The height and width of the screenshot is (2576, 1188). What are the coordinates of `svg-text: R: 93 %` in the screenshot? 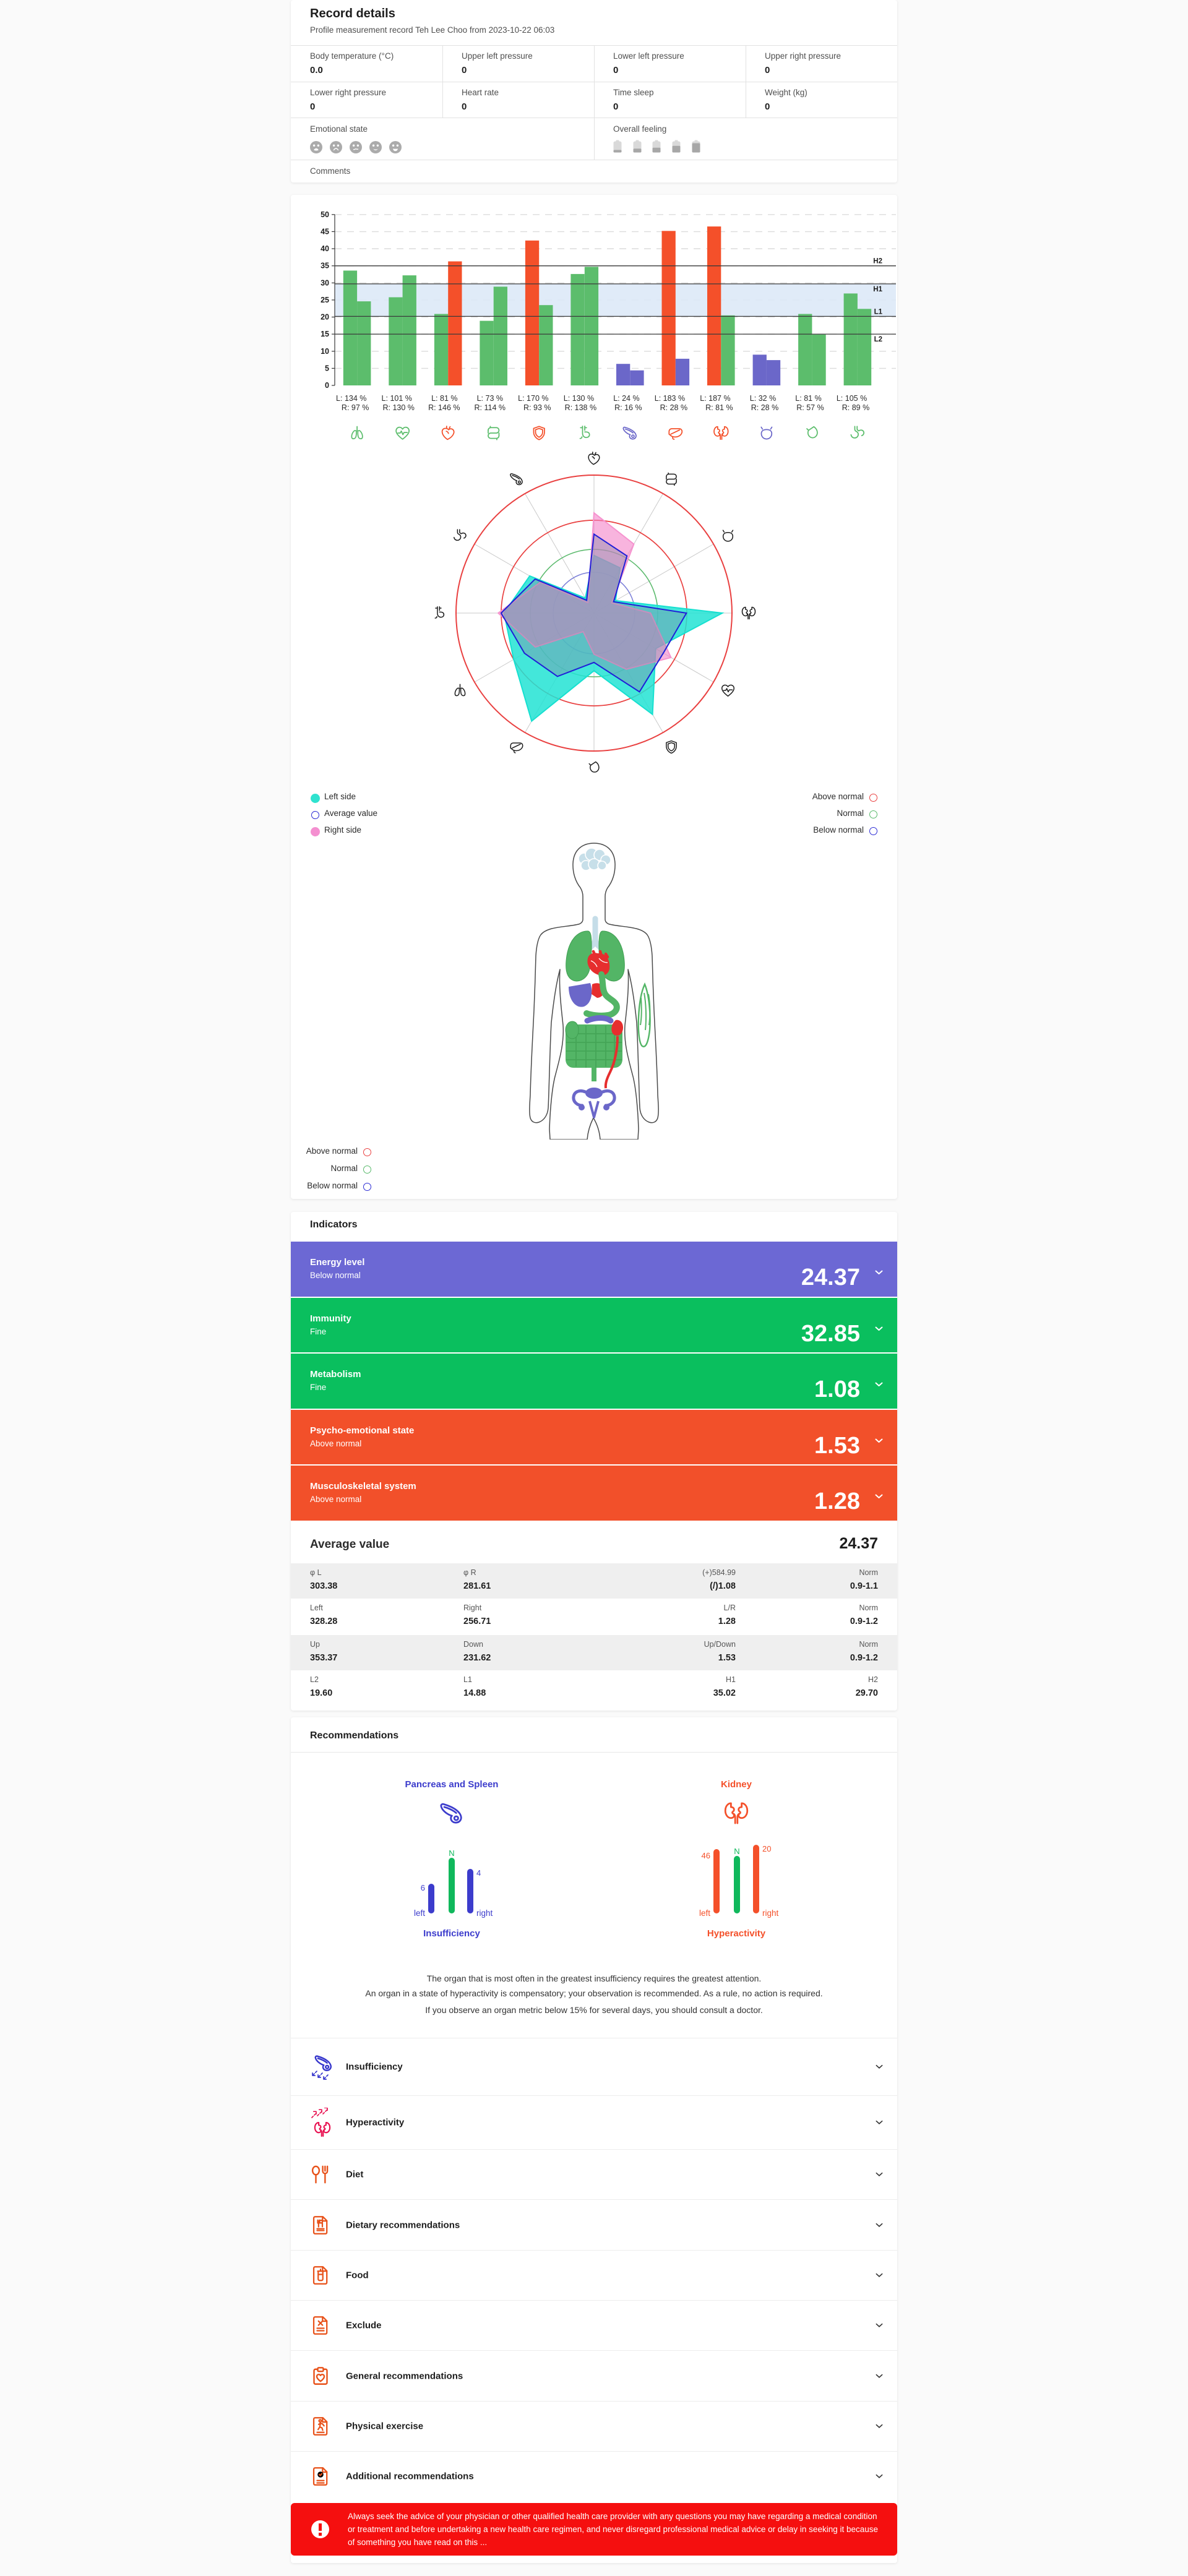 It's located at (537, 407).